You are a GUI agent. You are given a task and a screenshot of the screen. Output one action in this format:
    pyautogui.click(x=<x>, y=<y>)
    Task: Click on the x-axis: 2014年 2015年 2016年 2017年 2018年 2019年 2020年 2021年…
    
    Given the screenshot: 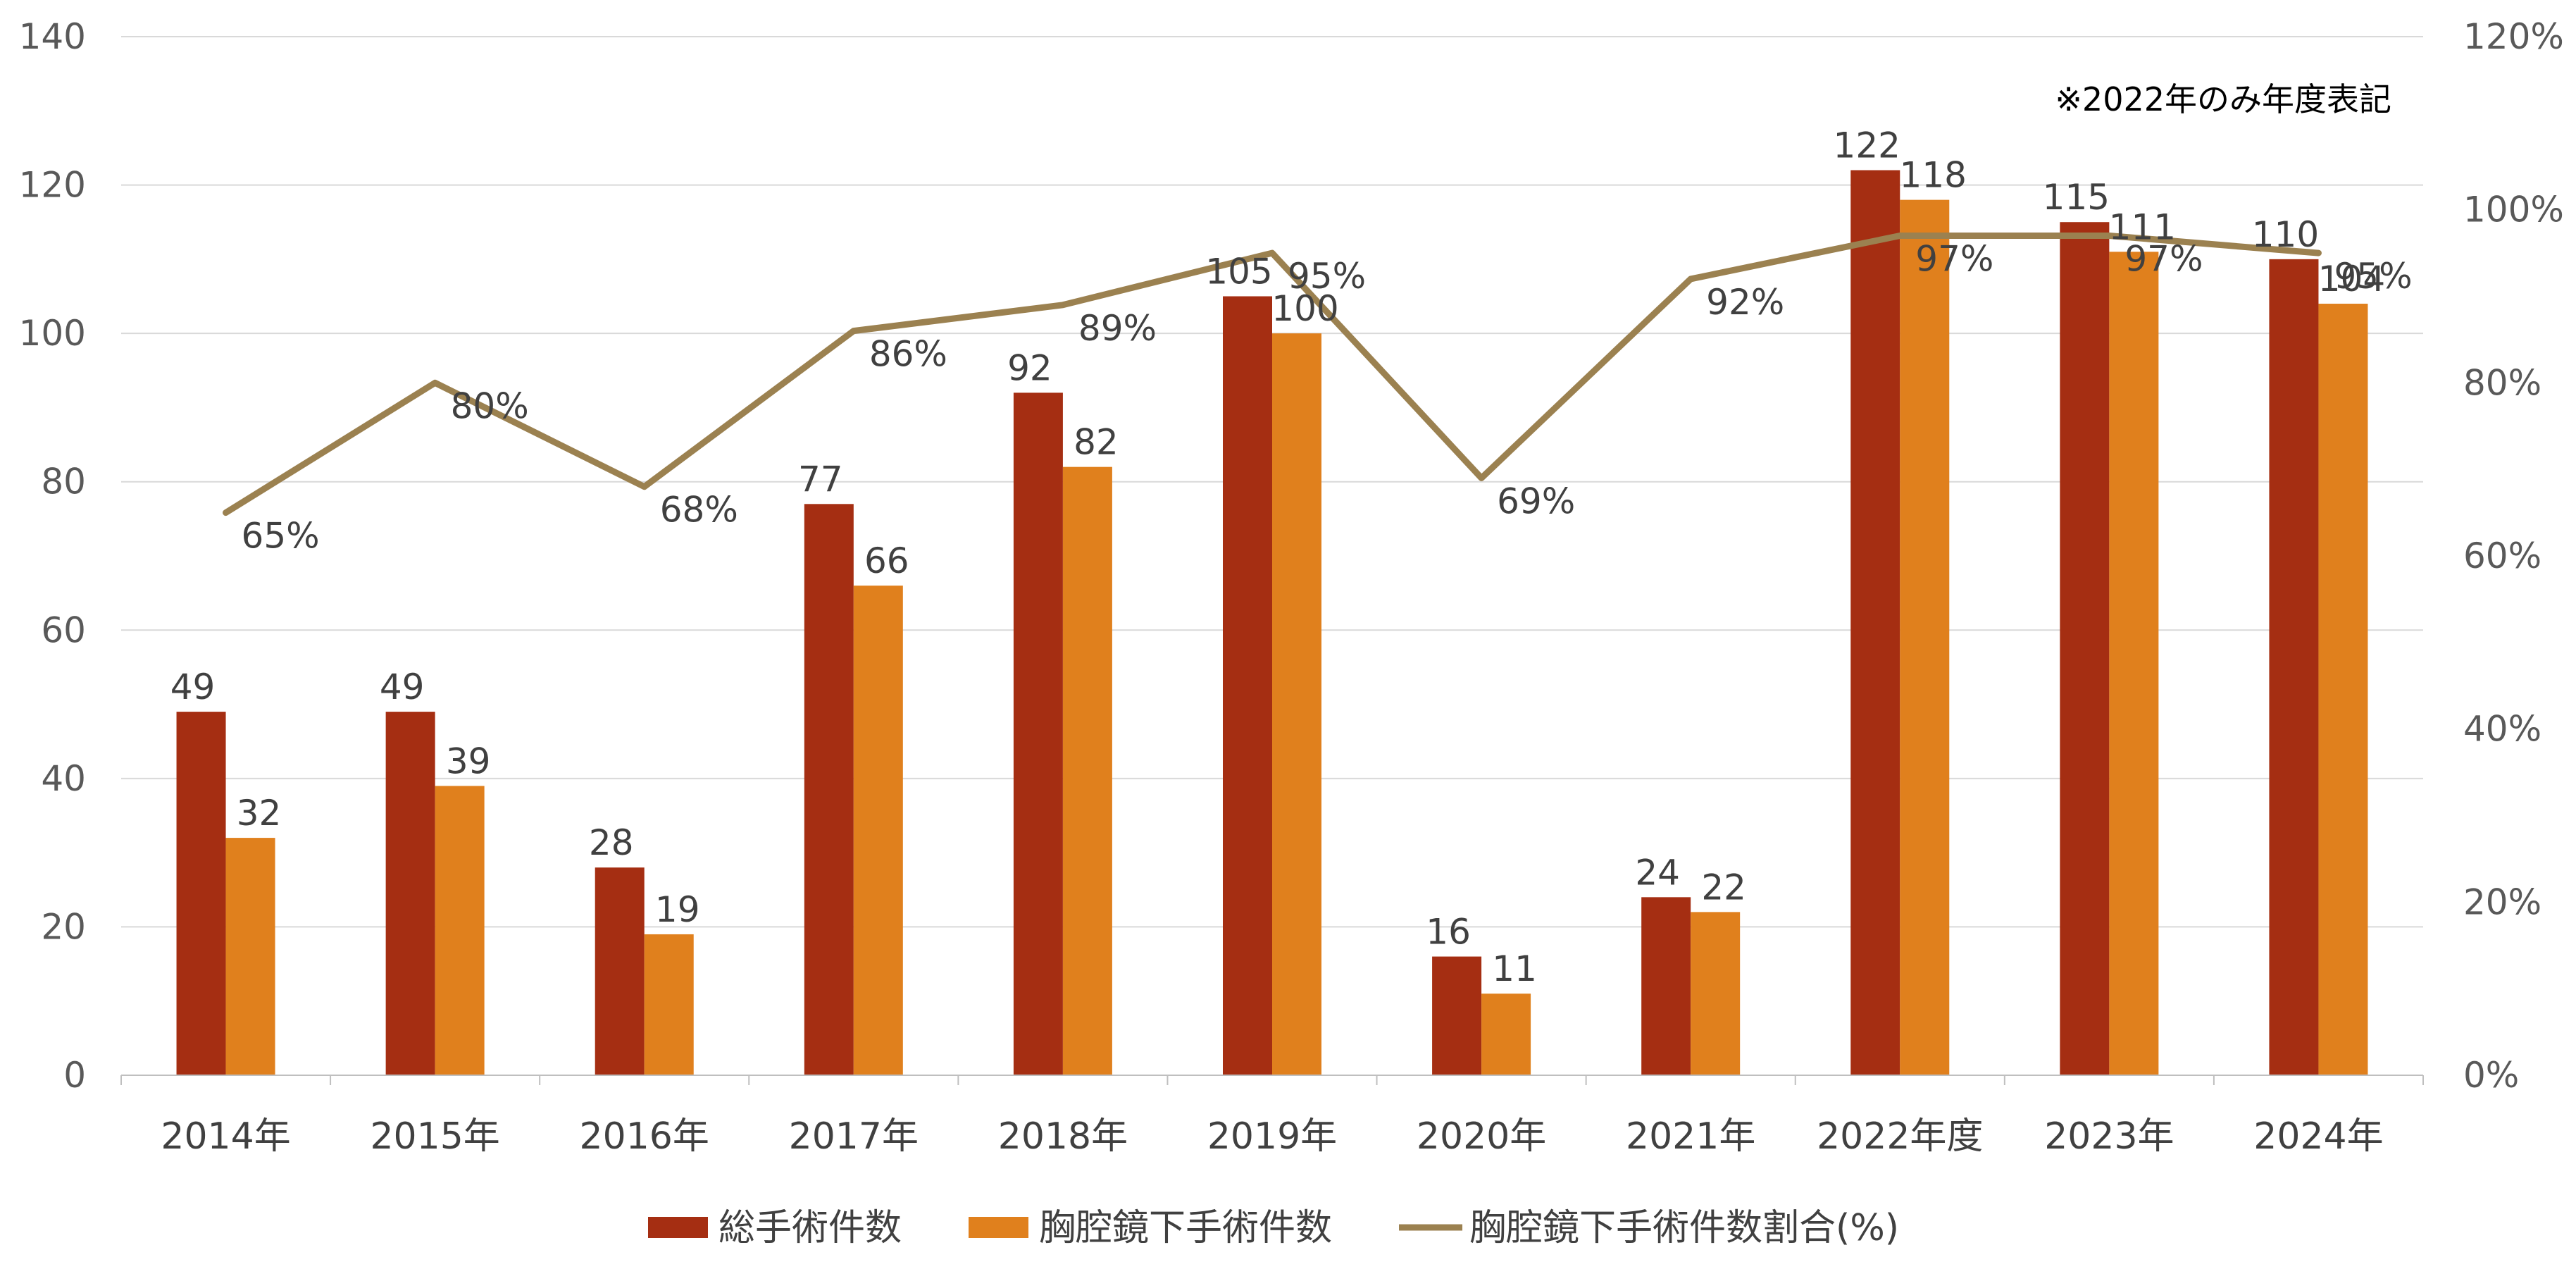 What is the action you would take?
    pyautogui.click(x=1272, y=1116)
    